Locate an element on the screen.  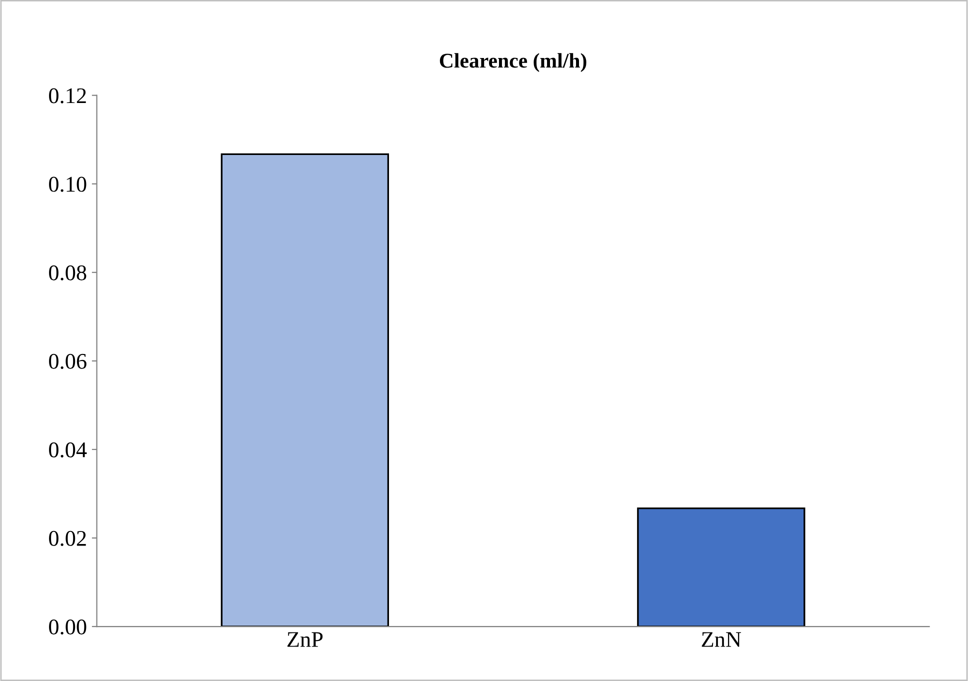
y-tick-label: 0.00 is located at coordinates (67, 627).